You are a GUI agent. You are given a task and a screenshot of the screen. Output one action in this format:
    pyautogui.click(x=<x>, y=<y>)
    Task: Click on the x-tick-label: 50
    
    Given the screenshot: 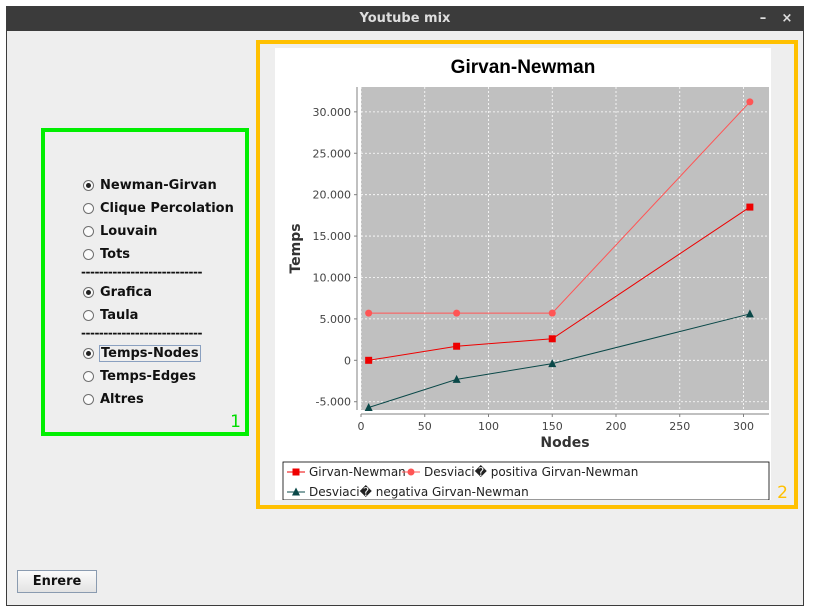 What is the action you would take?
    pyautogui.click(x=425, y=426)
    